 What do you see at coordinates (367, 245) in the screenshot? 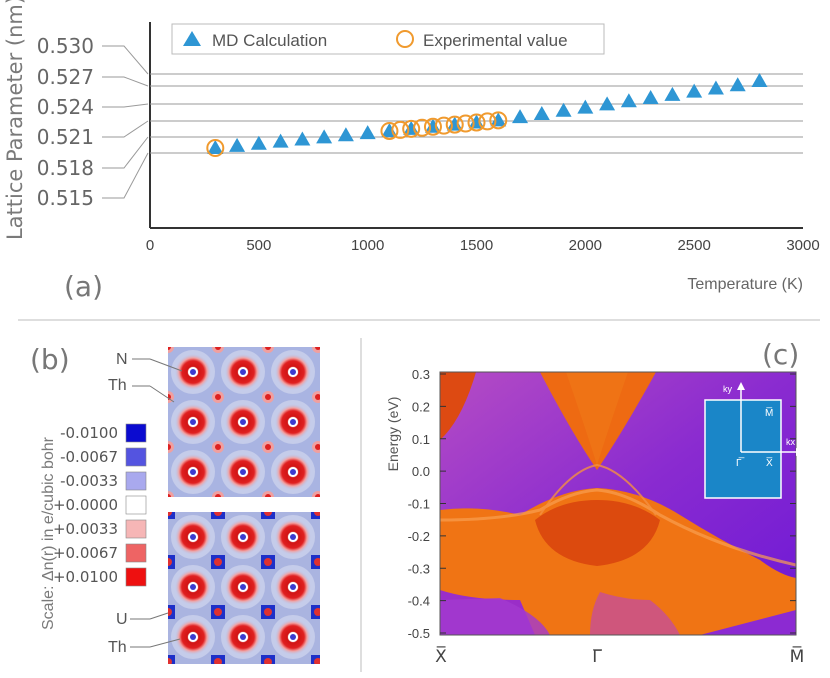
I see `xtick-label: 1000` at bounding box center [367, 245].